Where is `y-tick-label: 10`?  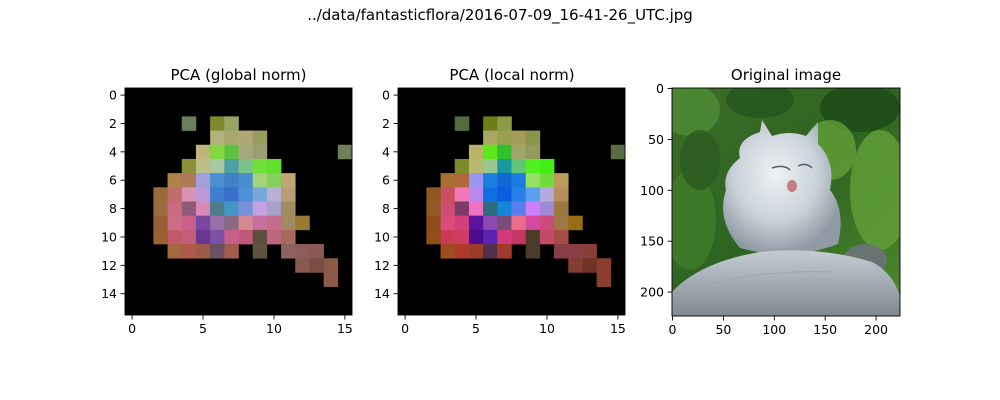 y-tick-label: 10 is located at coordinates (382, 236).